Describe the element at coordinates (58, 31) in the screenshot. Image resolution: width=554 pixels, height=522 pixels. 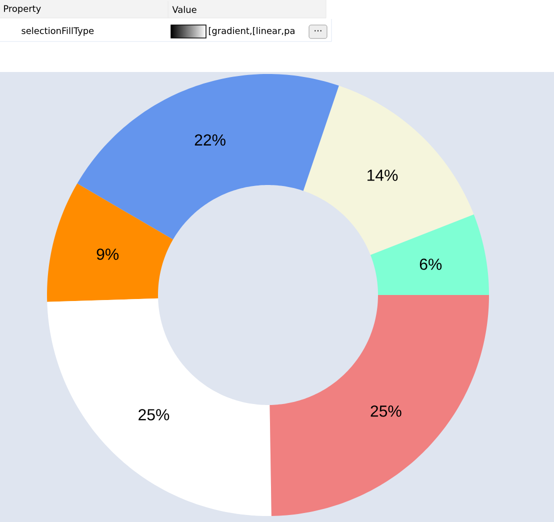
I see `text: selectionFillType` at that location.